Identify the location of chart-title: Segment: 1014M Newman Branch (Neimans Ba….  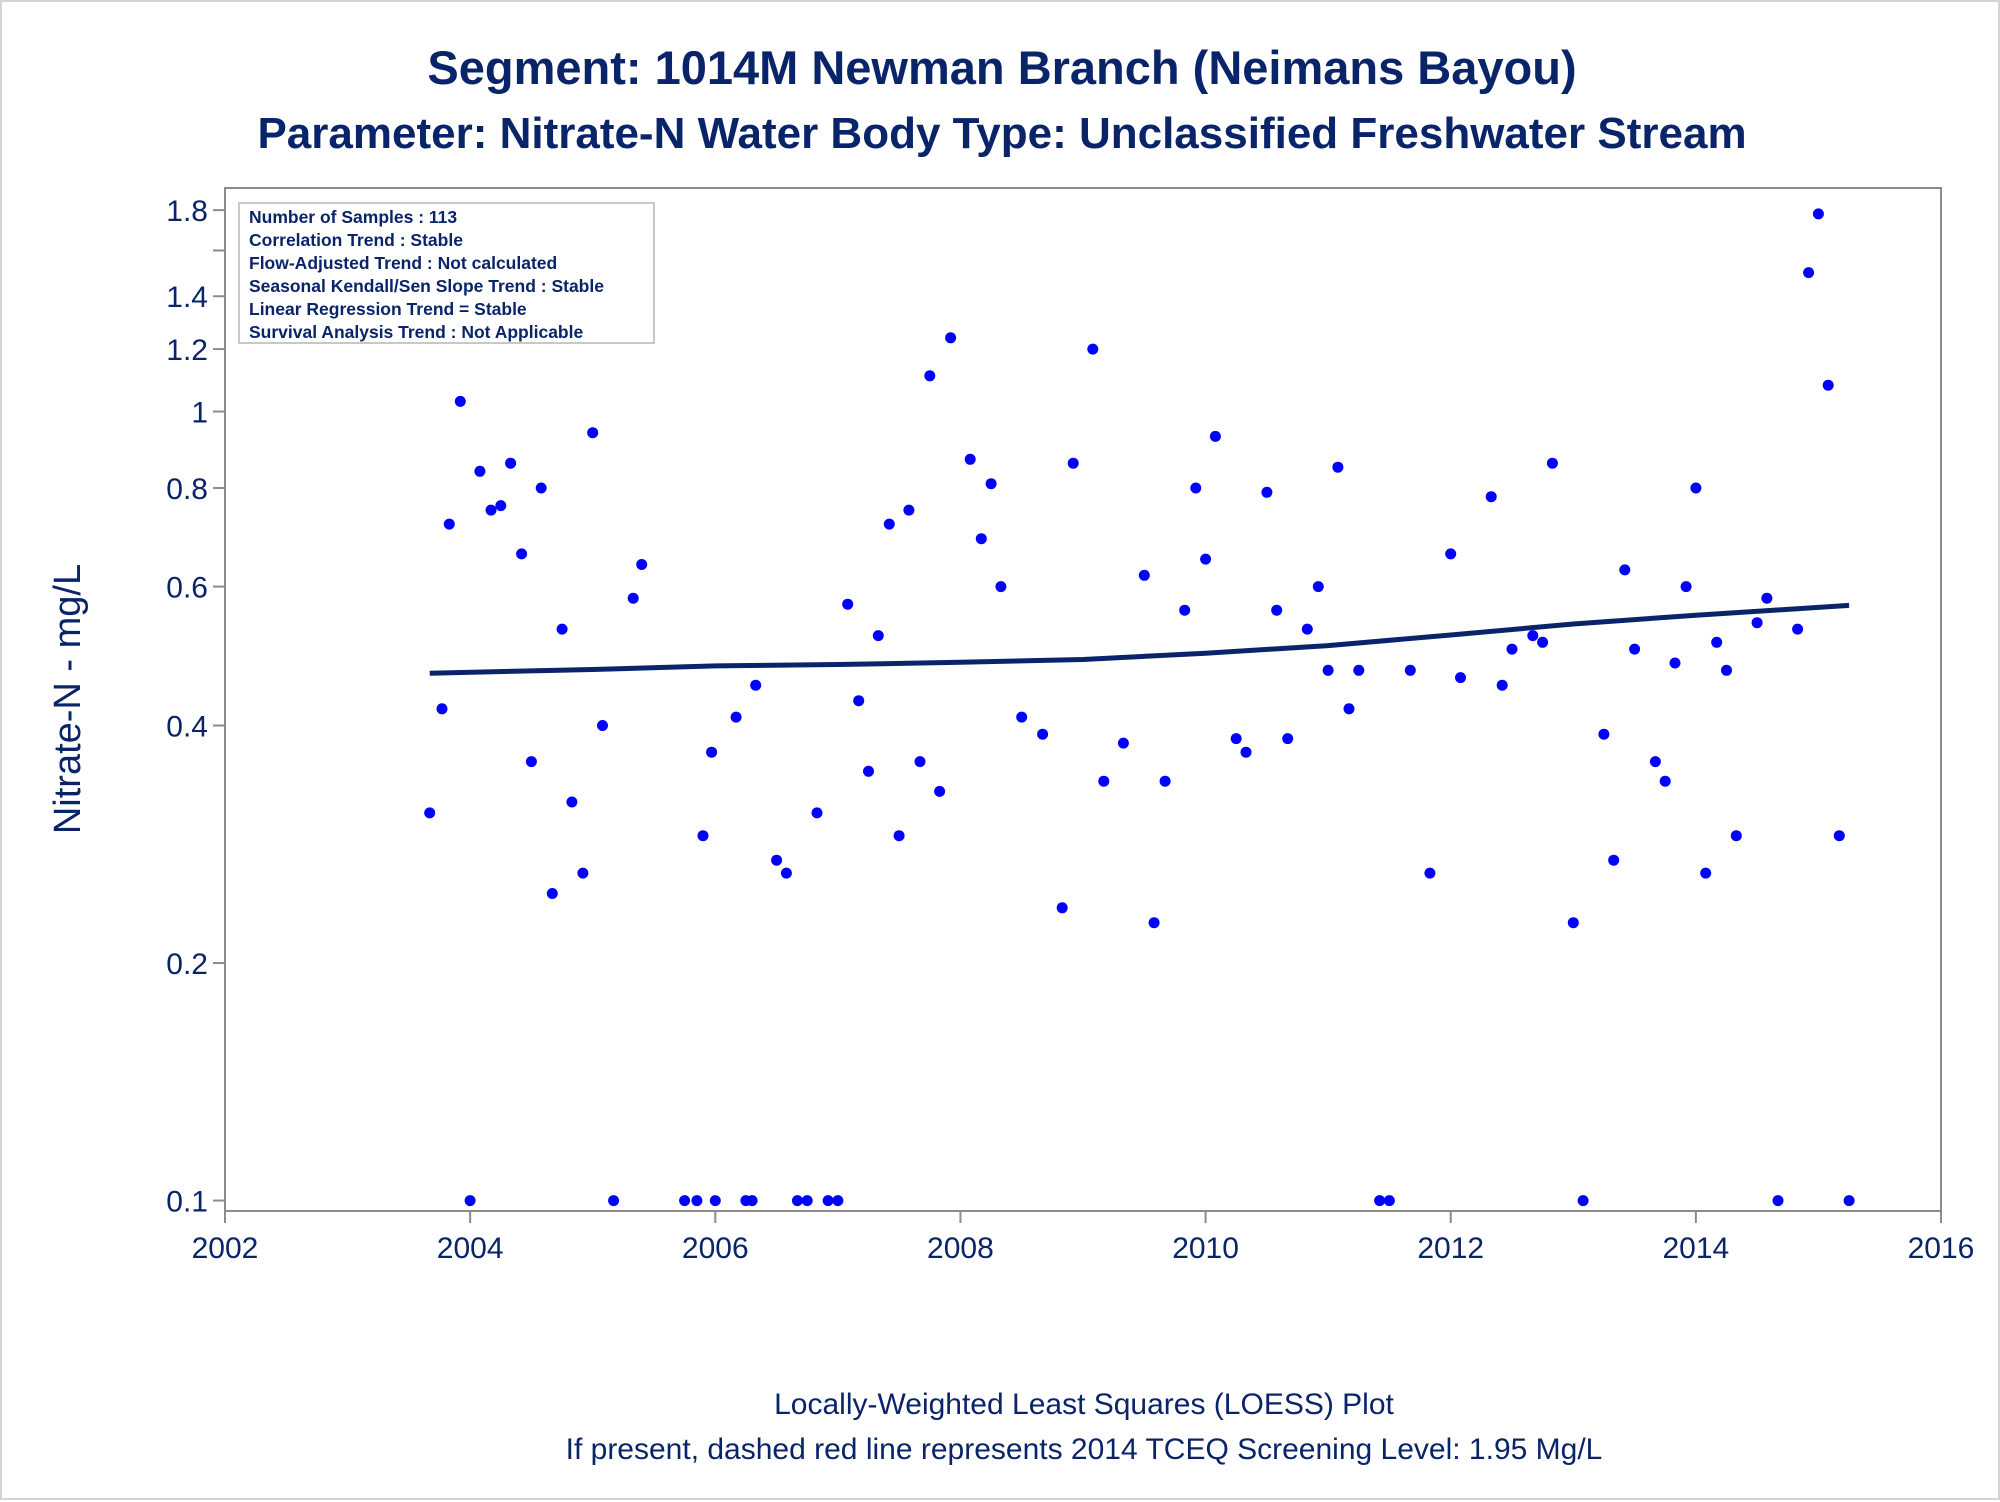
(1001, 67).